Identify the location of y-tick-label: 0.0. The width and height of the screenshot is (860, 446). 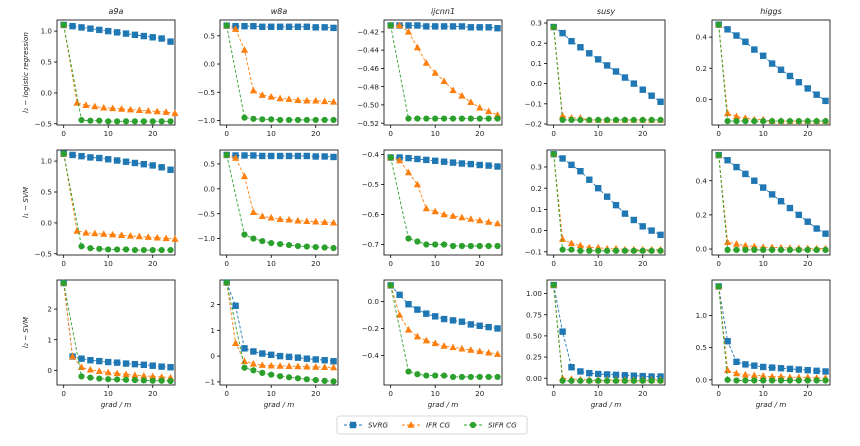
(47, 92).